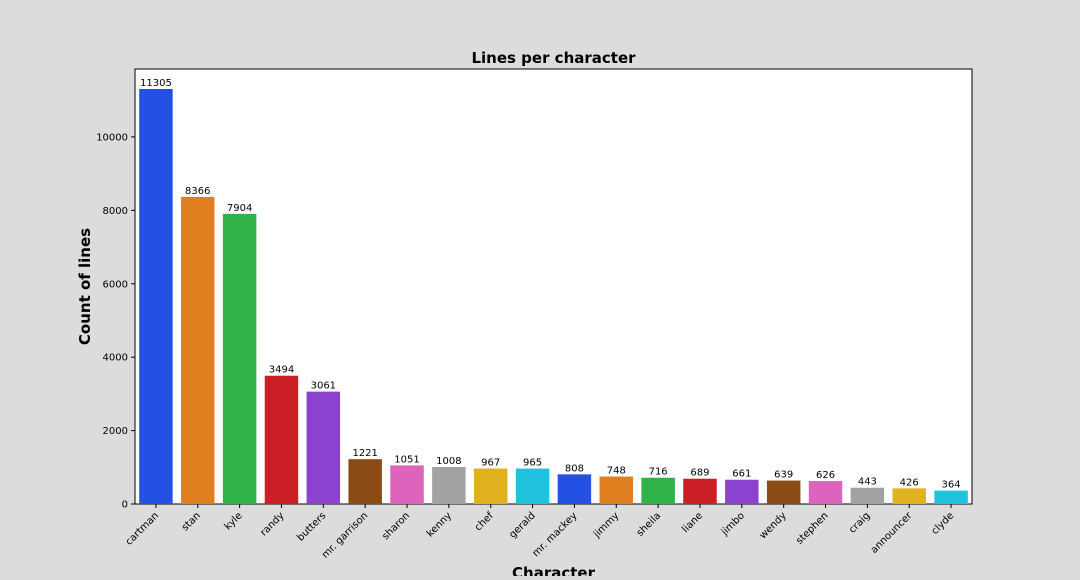 This screenshot has width=1080, height=580. Describe the element at coordinates (616, 471) in the screenshot. I see `bar-value-label: 748` at that location.